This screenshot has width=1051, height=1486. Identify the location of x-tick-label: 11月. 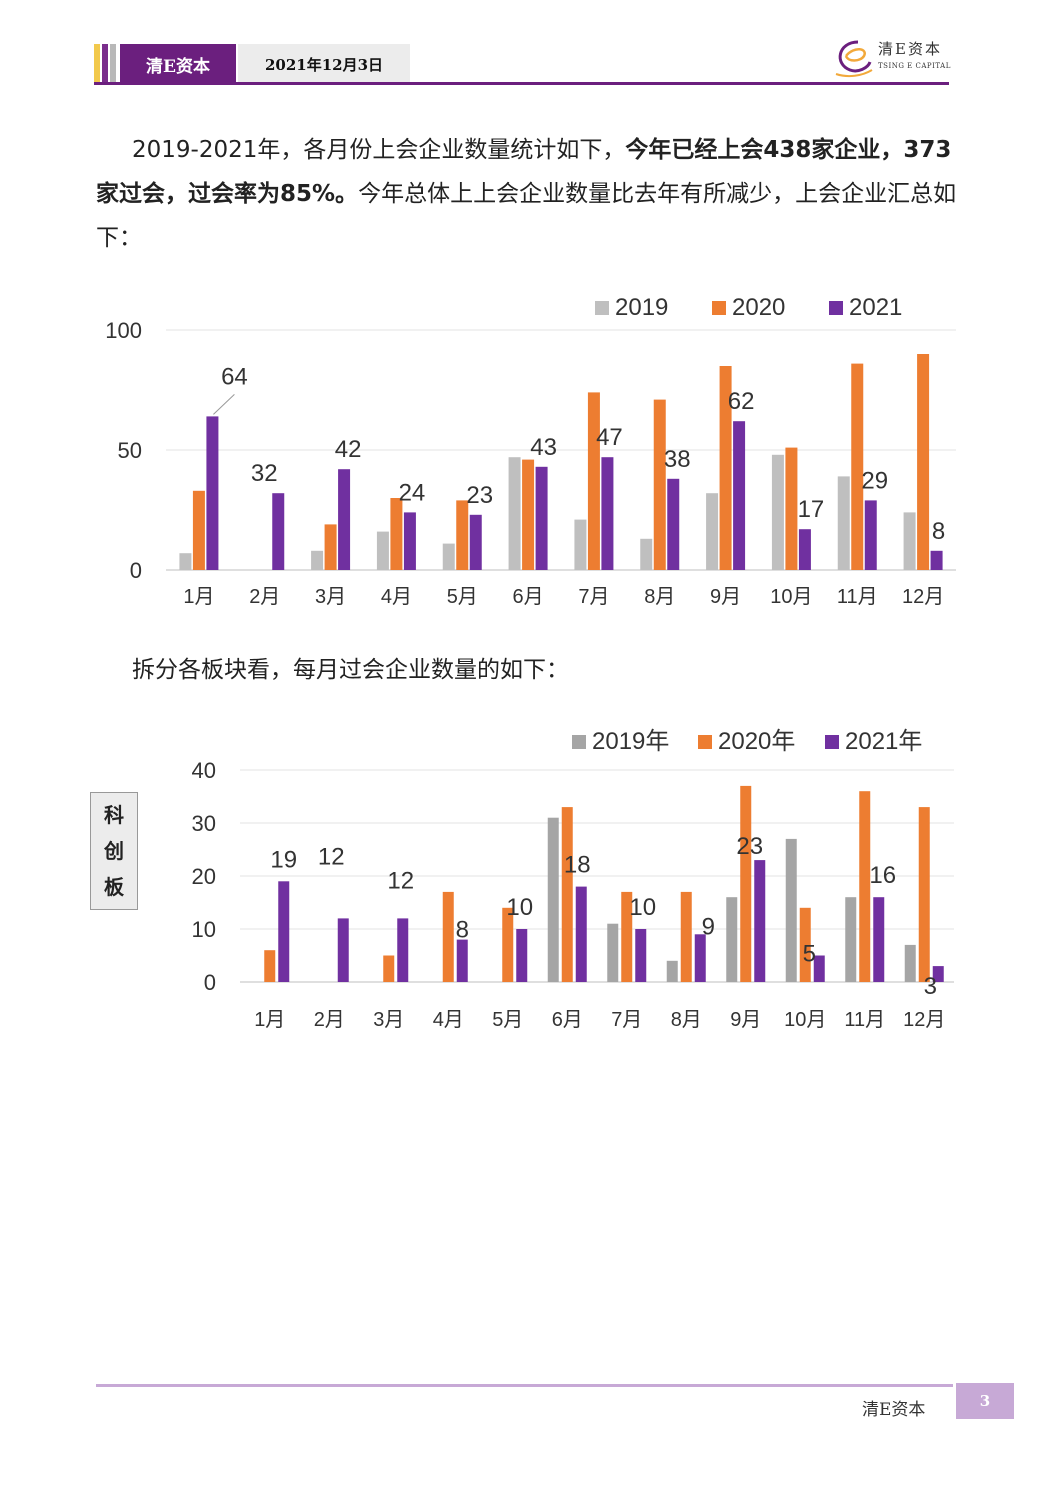
(857, 597).